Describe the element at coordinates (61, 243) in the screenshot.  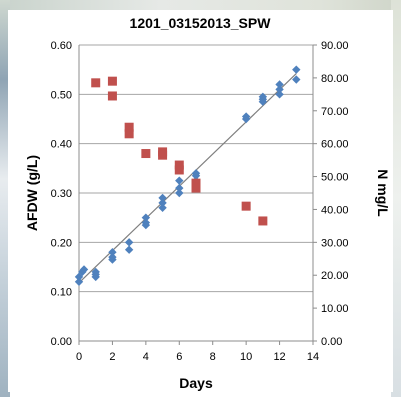
I see `left-tick-label: 0.20` at that location.